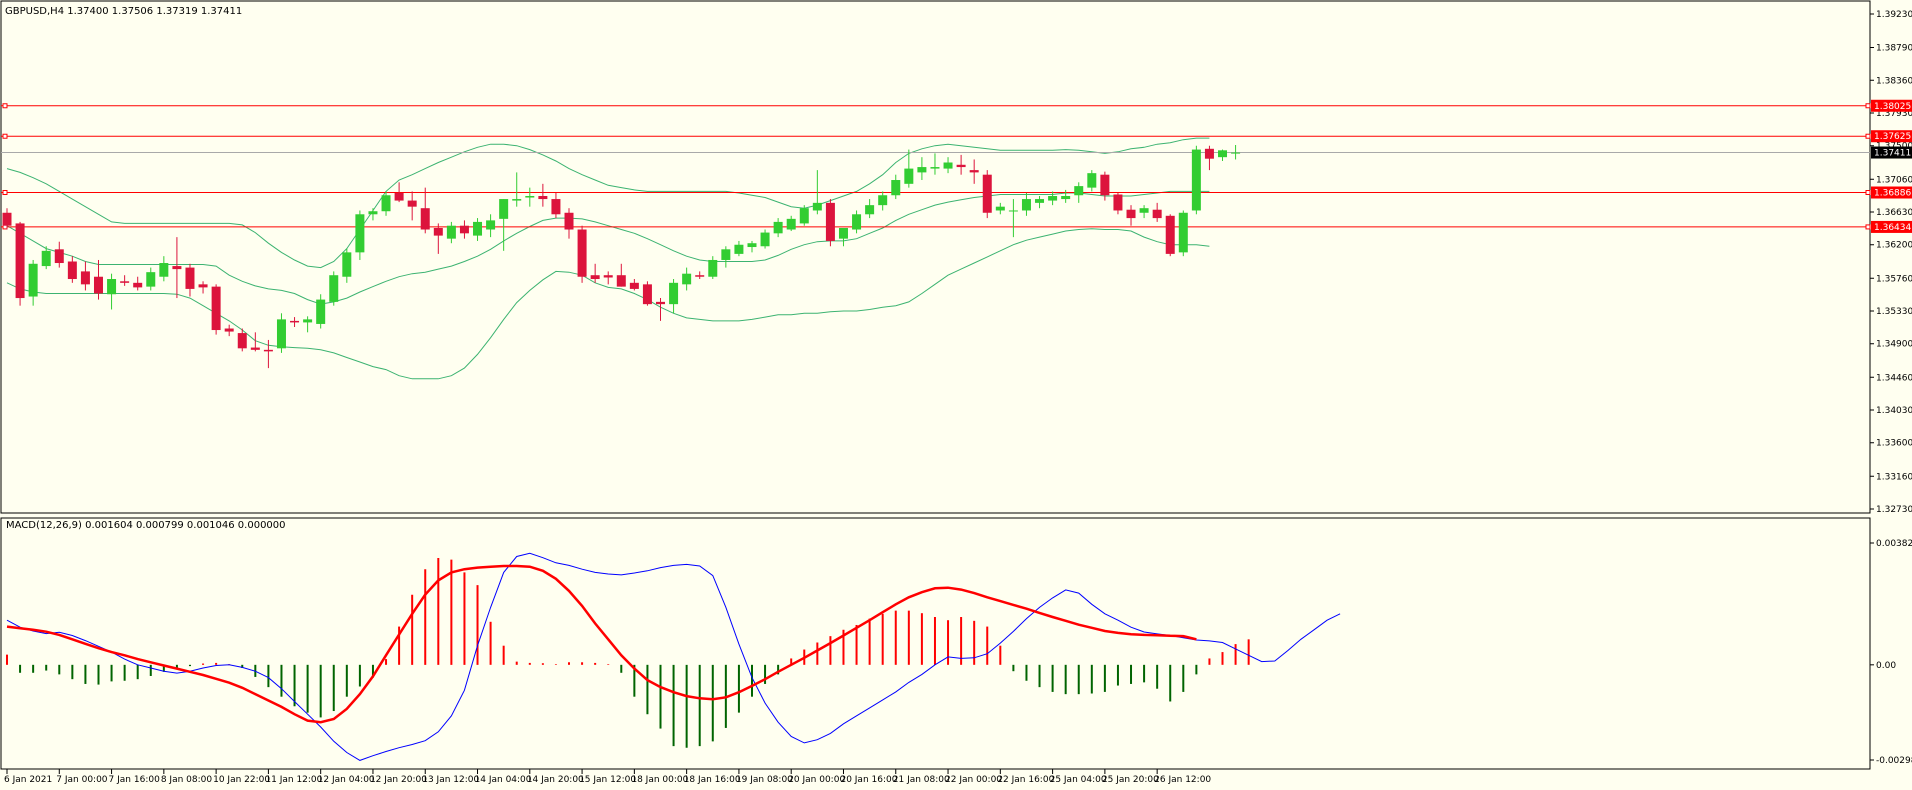 This screenshot has width=1912, height=790. Describe the element at coordinates (1894, 49) in the screenshot. I see `price-tick-label: 1.38790` at that location.